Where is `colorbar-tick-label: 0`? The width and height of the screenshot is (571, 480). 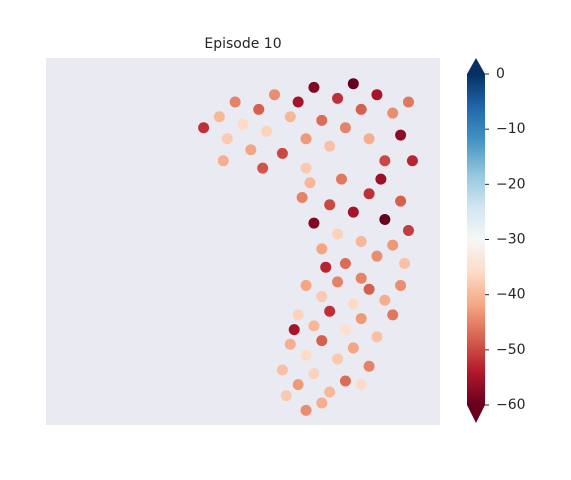
colorbar-tick-label: 0 is located at coordinates (500, 74).